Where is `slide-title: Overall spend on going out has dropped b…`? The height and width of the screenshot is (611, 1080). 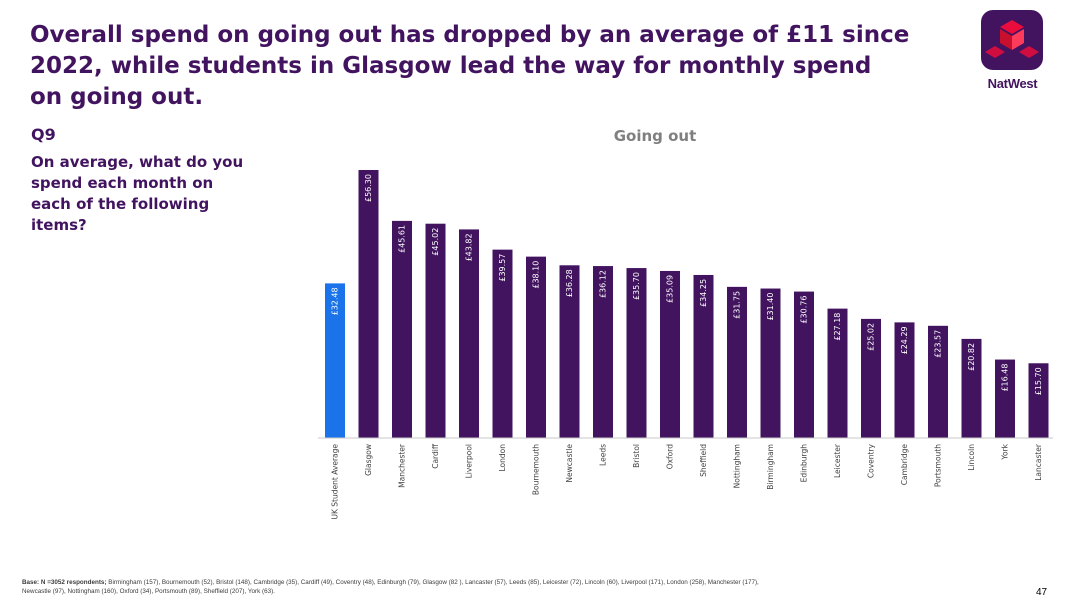
slide-title: Overall spend on going out has dropped b… is located at coordinates (470, 66).